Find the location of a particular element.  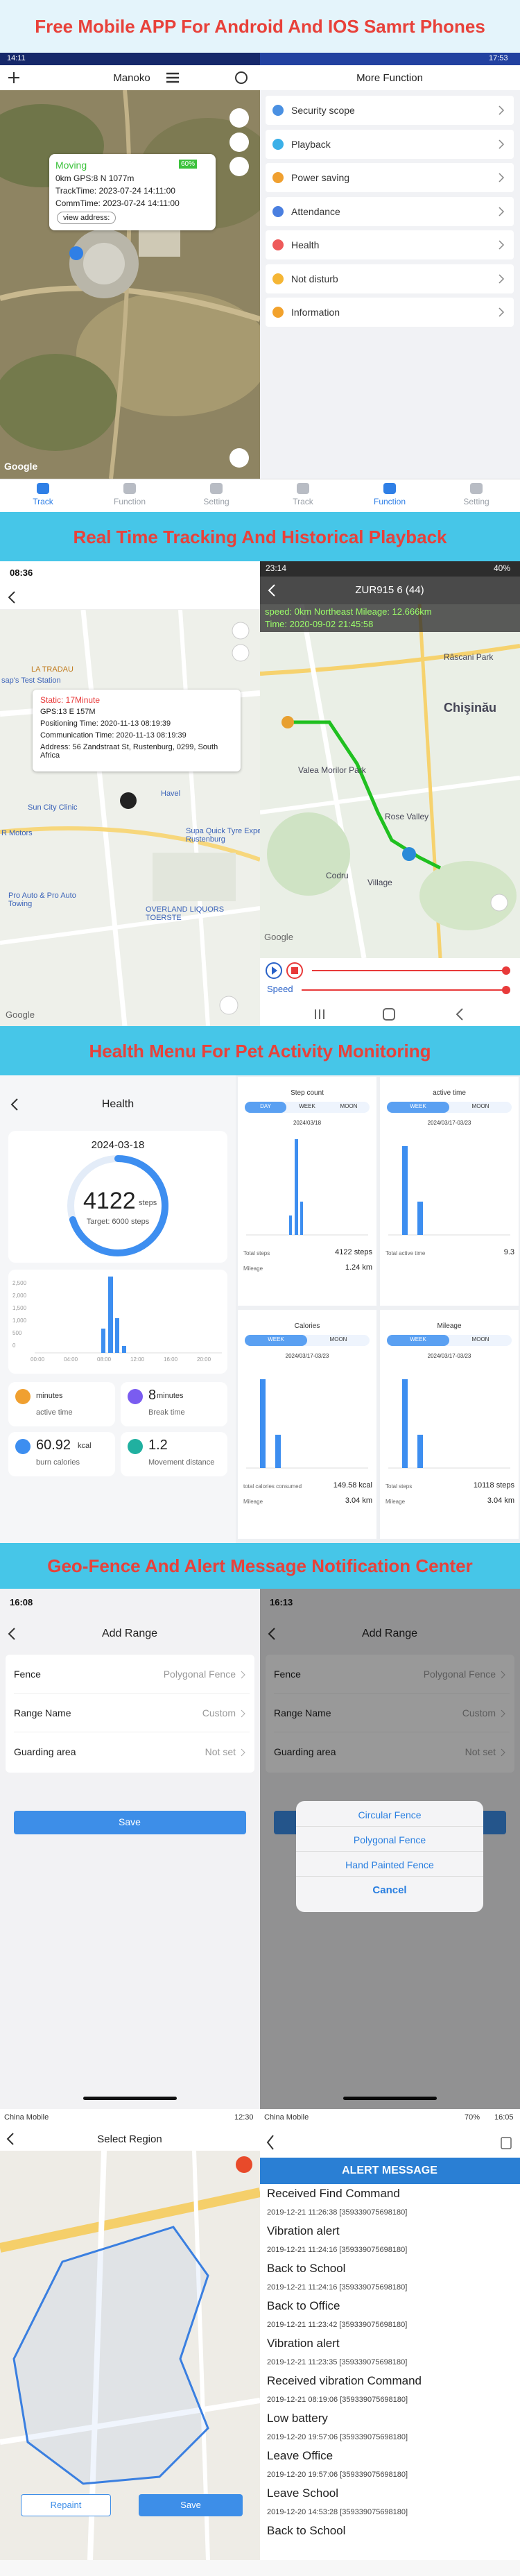

row-value: 9.3 is located at coordinates (508, 1252).